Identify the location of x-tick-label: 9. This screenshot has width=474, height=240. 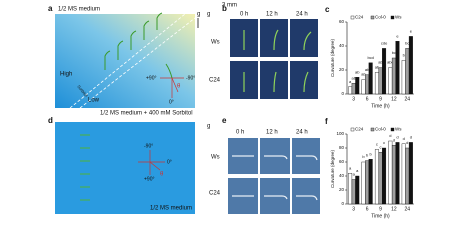
(380, 209).